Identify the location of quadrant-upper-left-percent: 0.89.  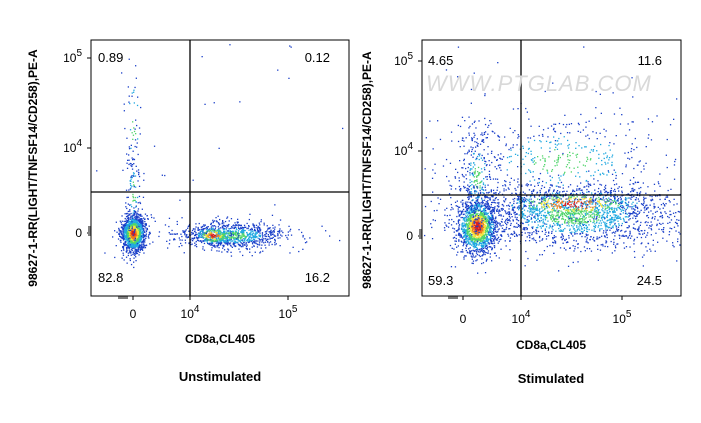
(110, 57).